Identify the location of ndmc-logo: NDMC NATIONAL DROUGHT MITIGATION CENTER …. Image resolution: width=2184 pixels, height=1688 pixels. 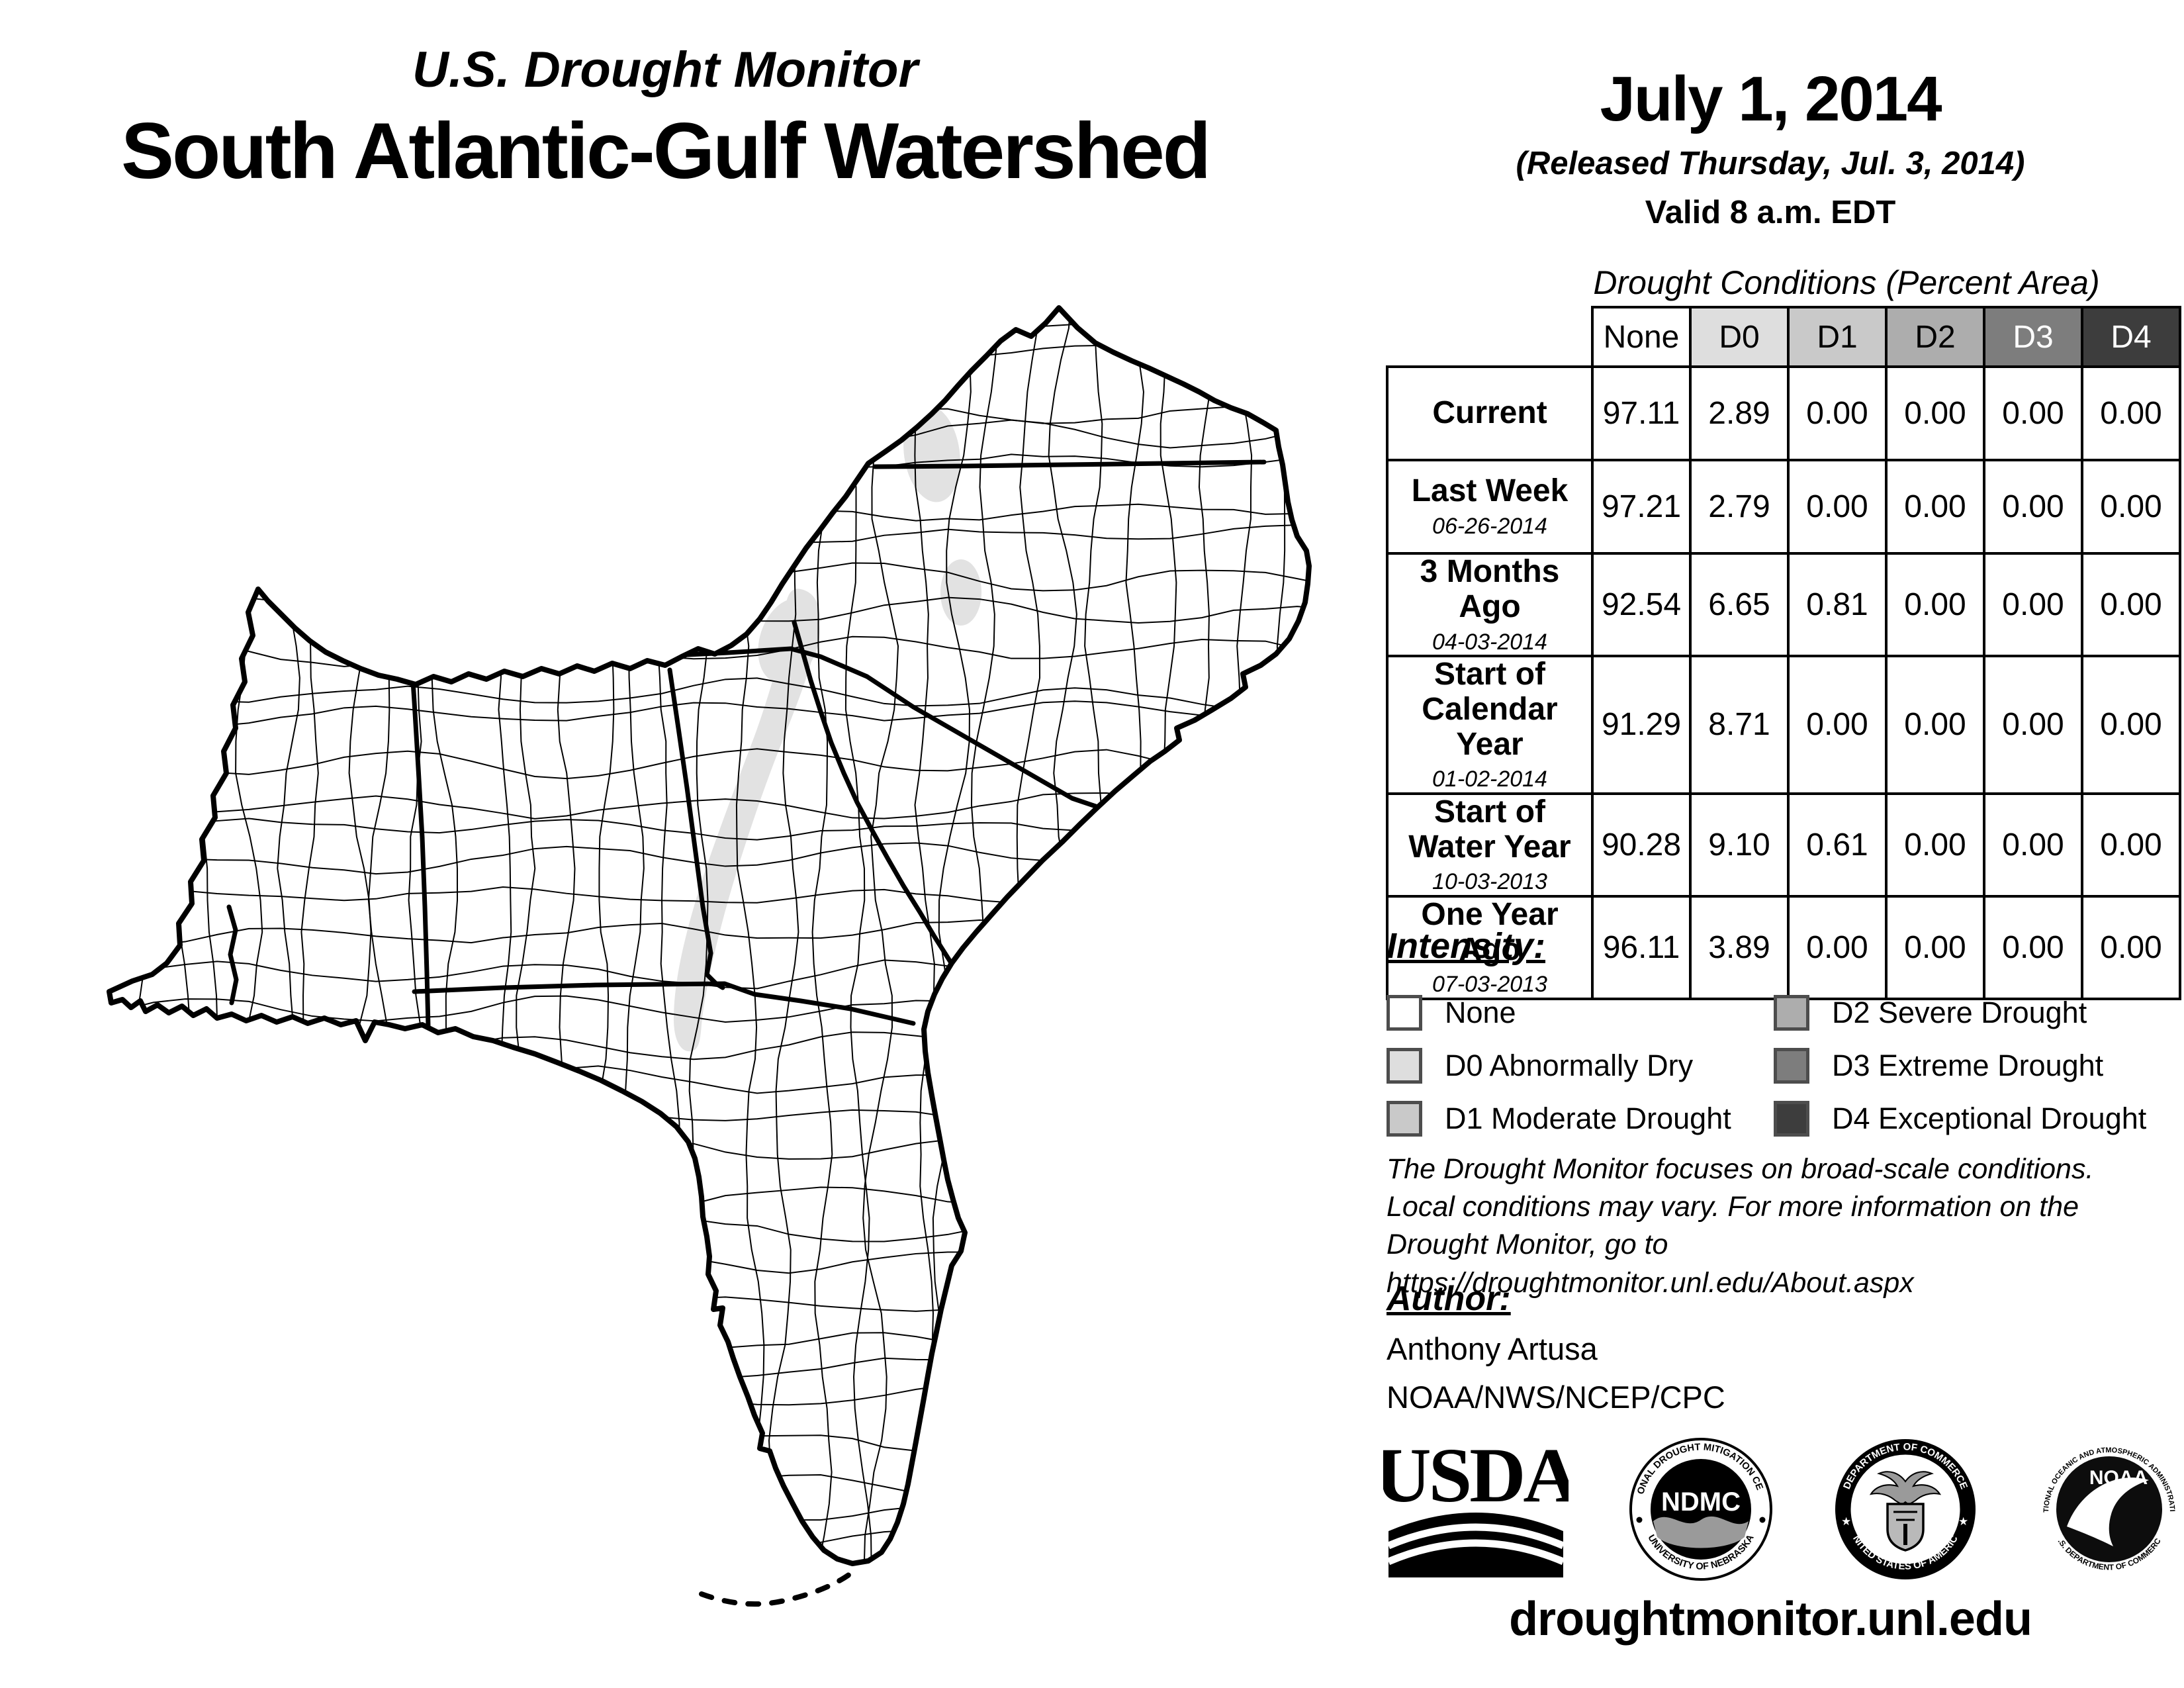
(1701, 1509).